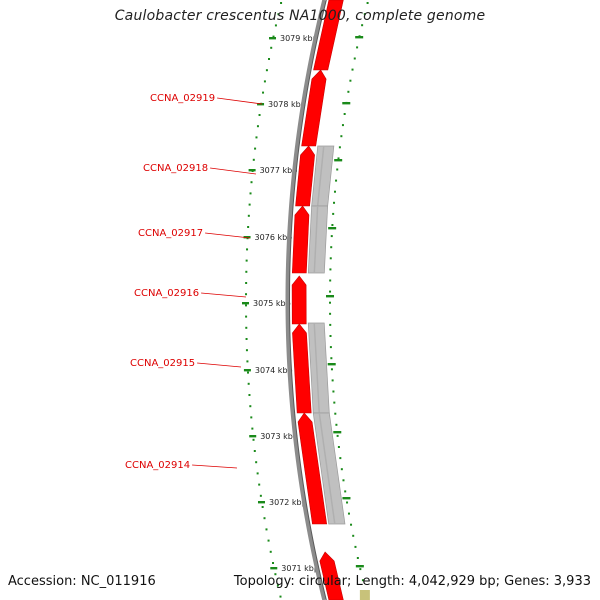 The image size is (600, 600). Describe the element at coordinates (287, 104) in the screenshot. I see `scale-tick-label: 3078 kbp` at that location.